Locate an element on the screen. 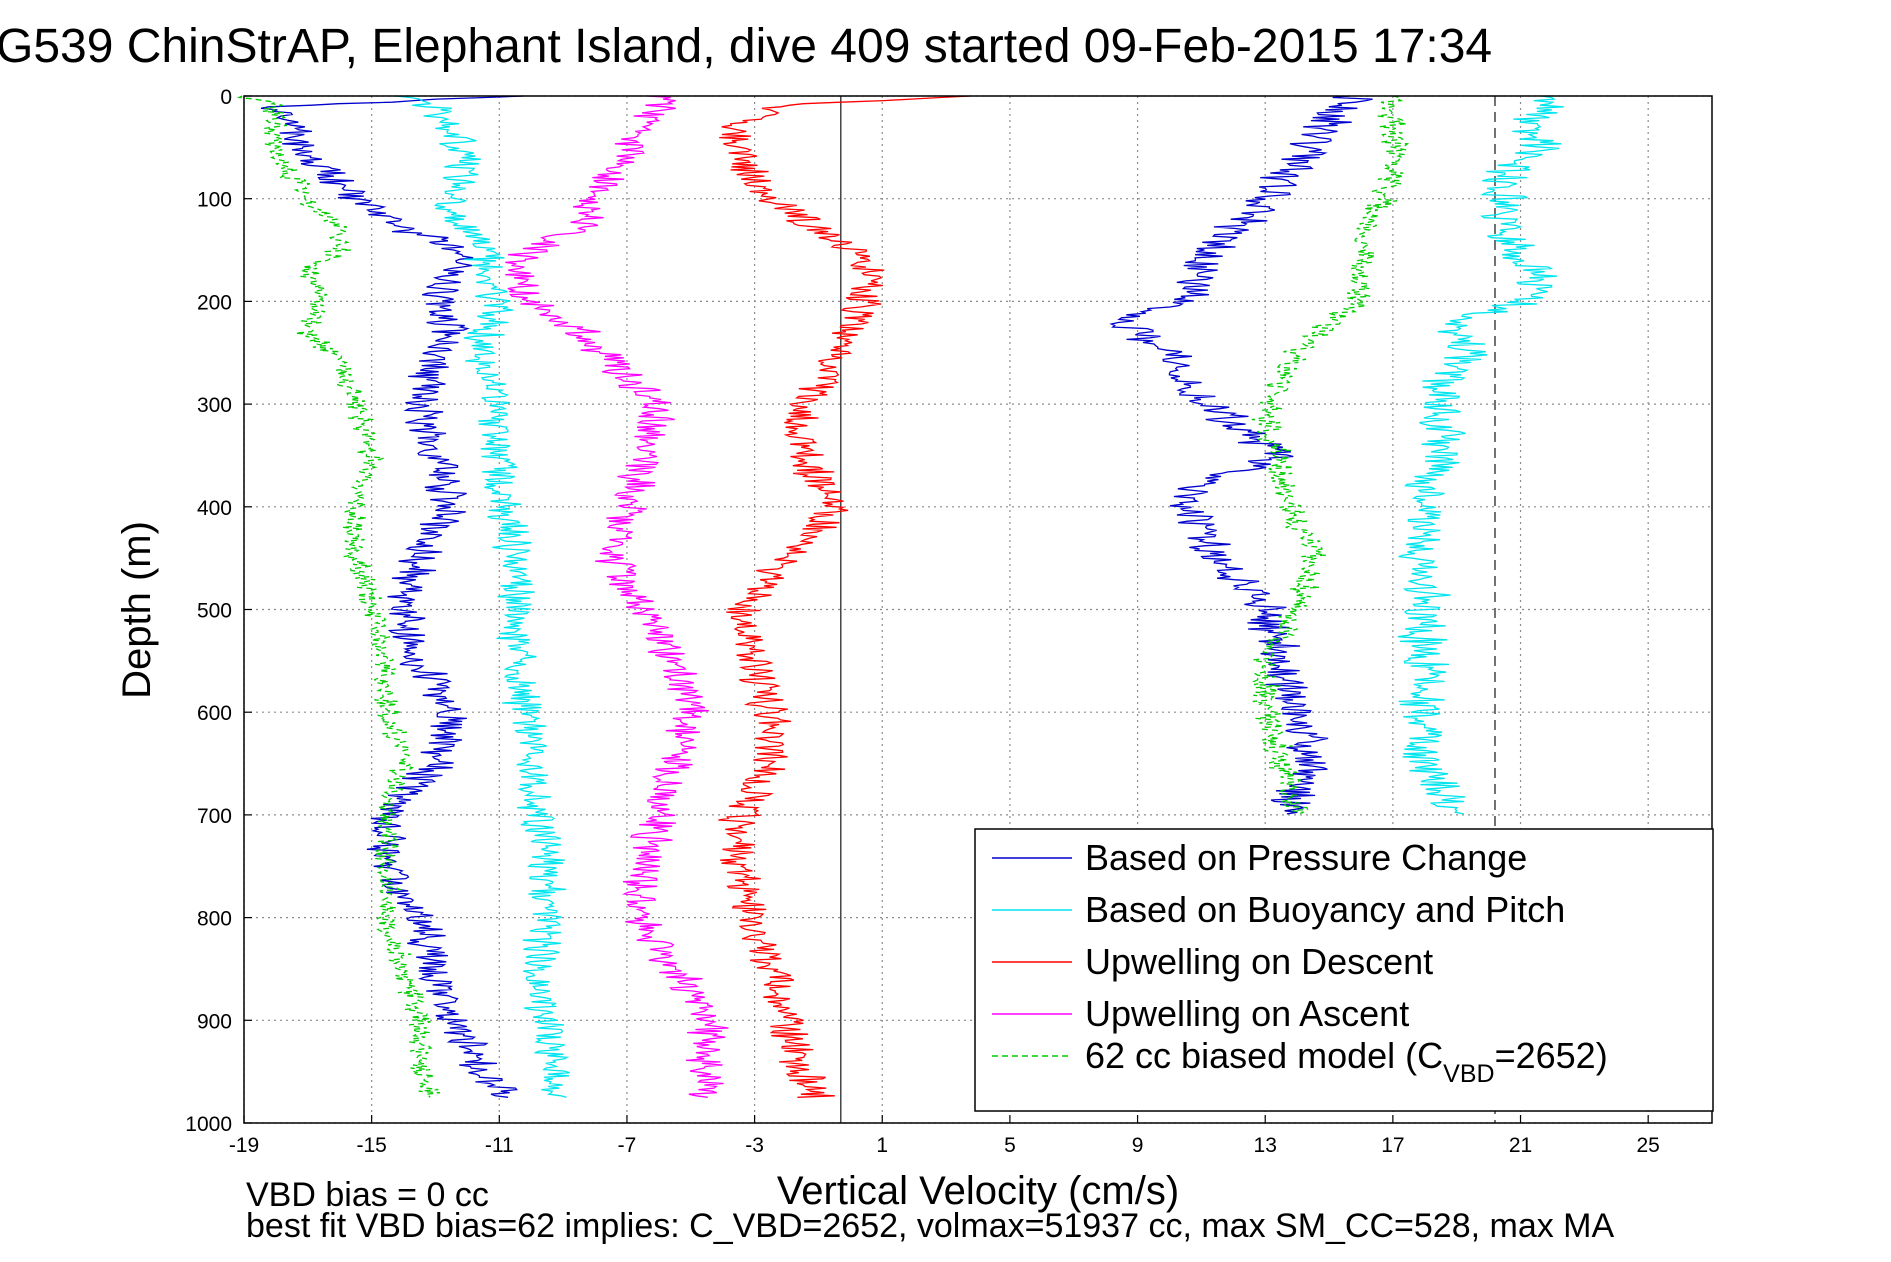 The width and height of the screenshot is (1891, 1262). y-tick-label-8: 800 is located at coordinates (214, 919).